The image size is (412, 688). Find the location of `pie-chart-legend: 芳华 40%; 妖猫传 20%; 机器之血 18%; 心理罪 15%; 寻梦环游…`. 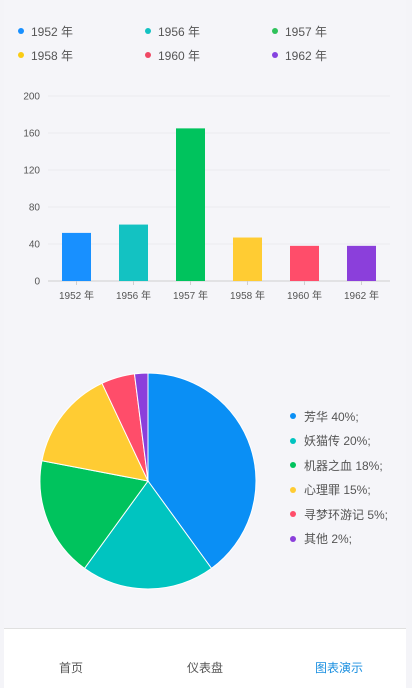

pie-chart-legend: 芳华 40%; 妖猫传 20%; 机器之血 18%; 心理罪 15%; 寻梦环游… is located at coordinates (339, 477).